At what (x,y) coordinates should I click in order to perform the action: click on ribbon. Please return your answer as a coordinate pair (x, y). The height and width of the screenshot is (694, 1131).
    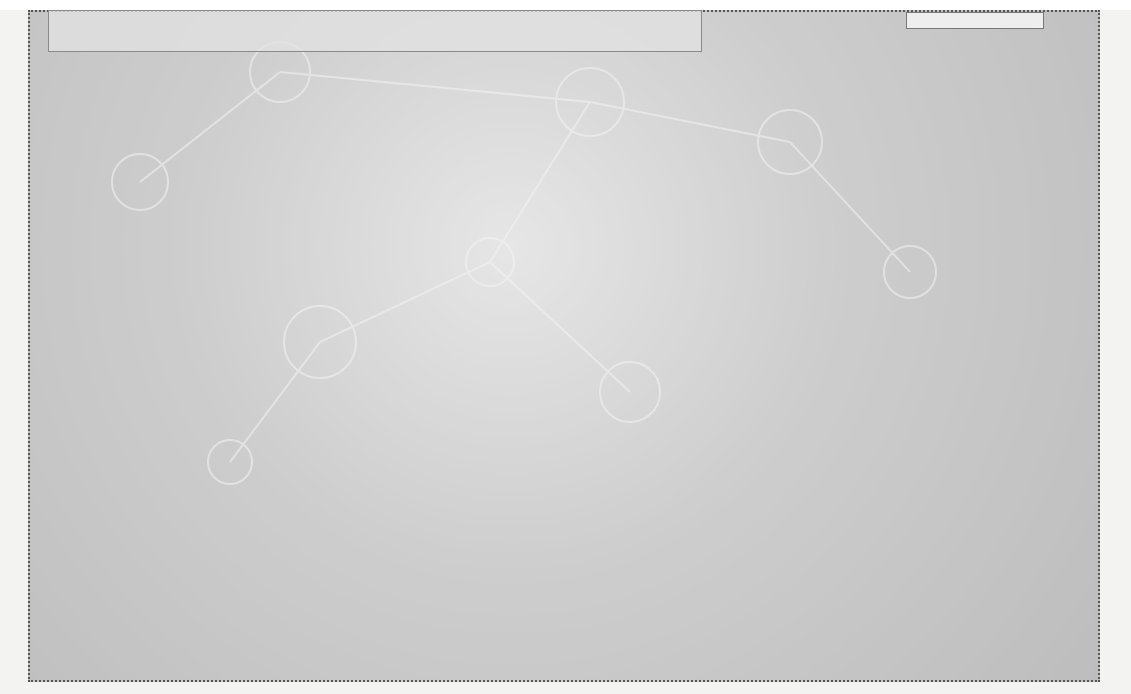
    Looking at the image, I should click on (565, 5).